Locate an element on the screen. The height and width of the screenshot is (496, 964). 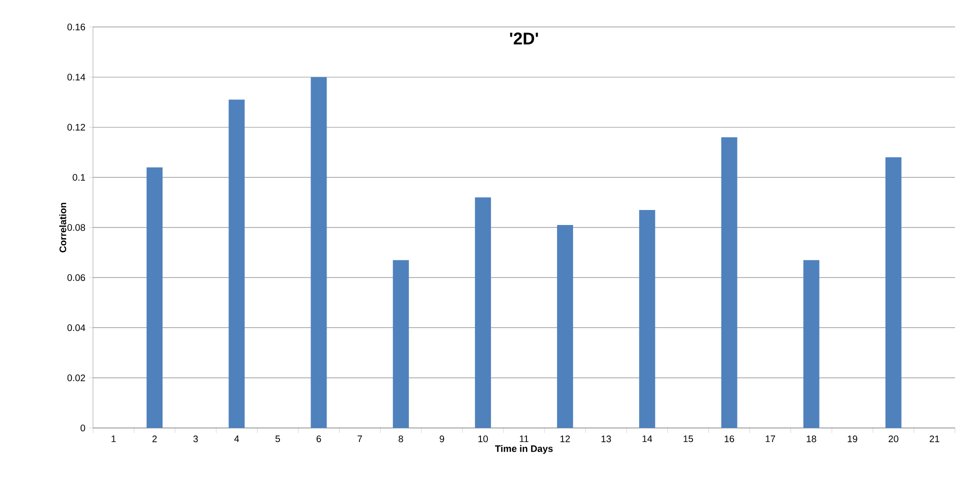
y-tick-label: 0.1 is located at coordinates (79, 177).